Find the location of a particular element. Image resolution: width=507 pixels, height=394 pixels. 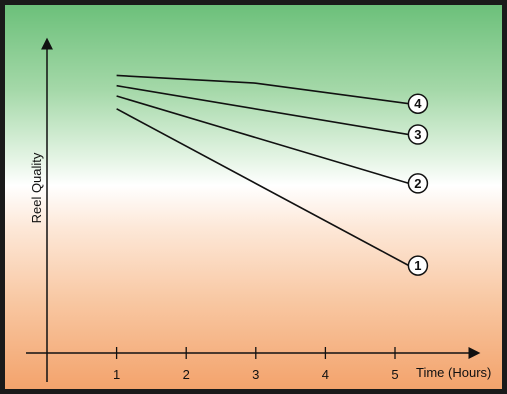

series-marker-label-2: 2 is located at coordinates (417, 183).